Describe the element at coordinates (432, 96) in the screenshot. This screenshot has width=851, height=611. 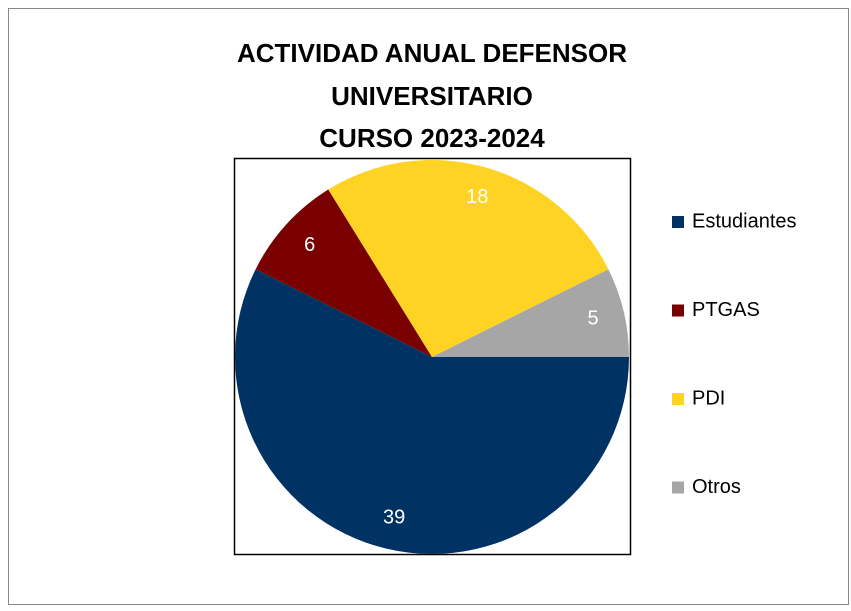
I see `chart-title: UNIVERSITARIO` at that location.